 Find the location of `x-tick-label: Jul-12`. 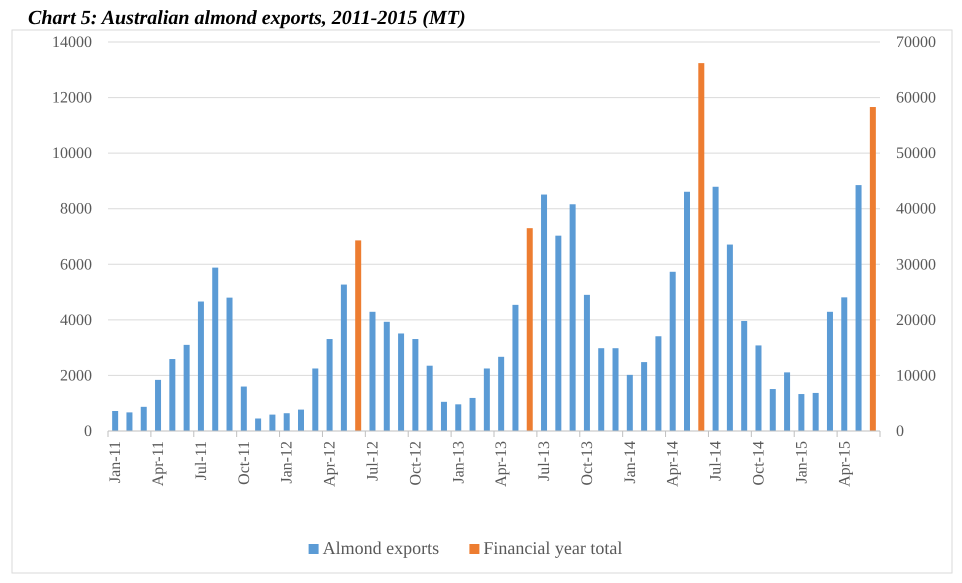

x-tick-label: Jul-12 is located at coordinates (373, 461).